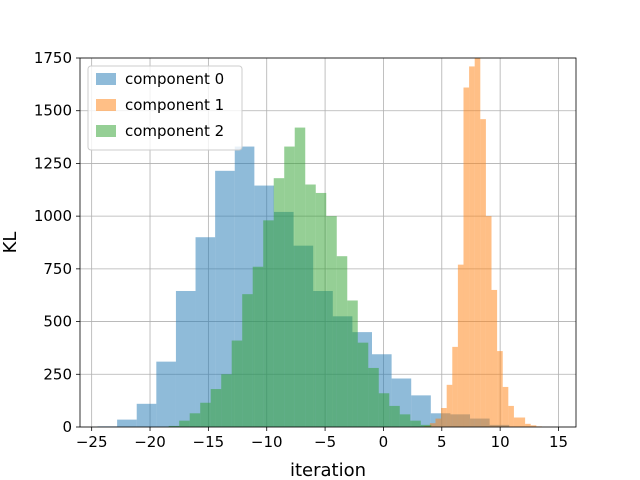 The height and width of the screenshot is (480, 640). Describe the element at coordinates (10, 243) in the screenshot. I see `y-axis-label: KL` at that location.